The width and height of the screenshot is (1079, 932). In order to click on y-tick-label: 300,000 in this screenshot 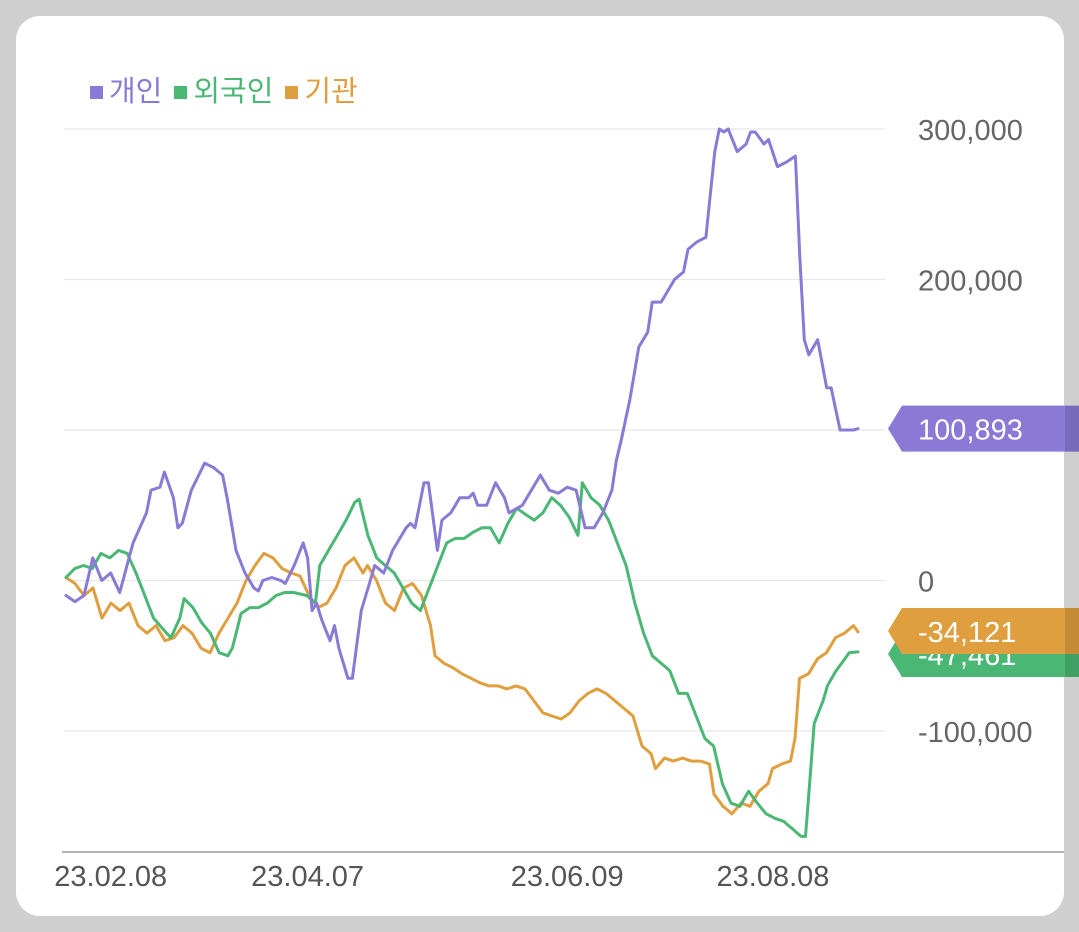, I will do `click(970, 131)`.